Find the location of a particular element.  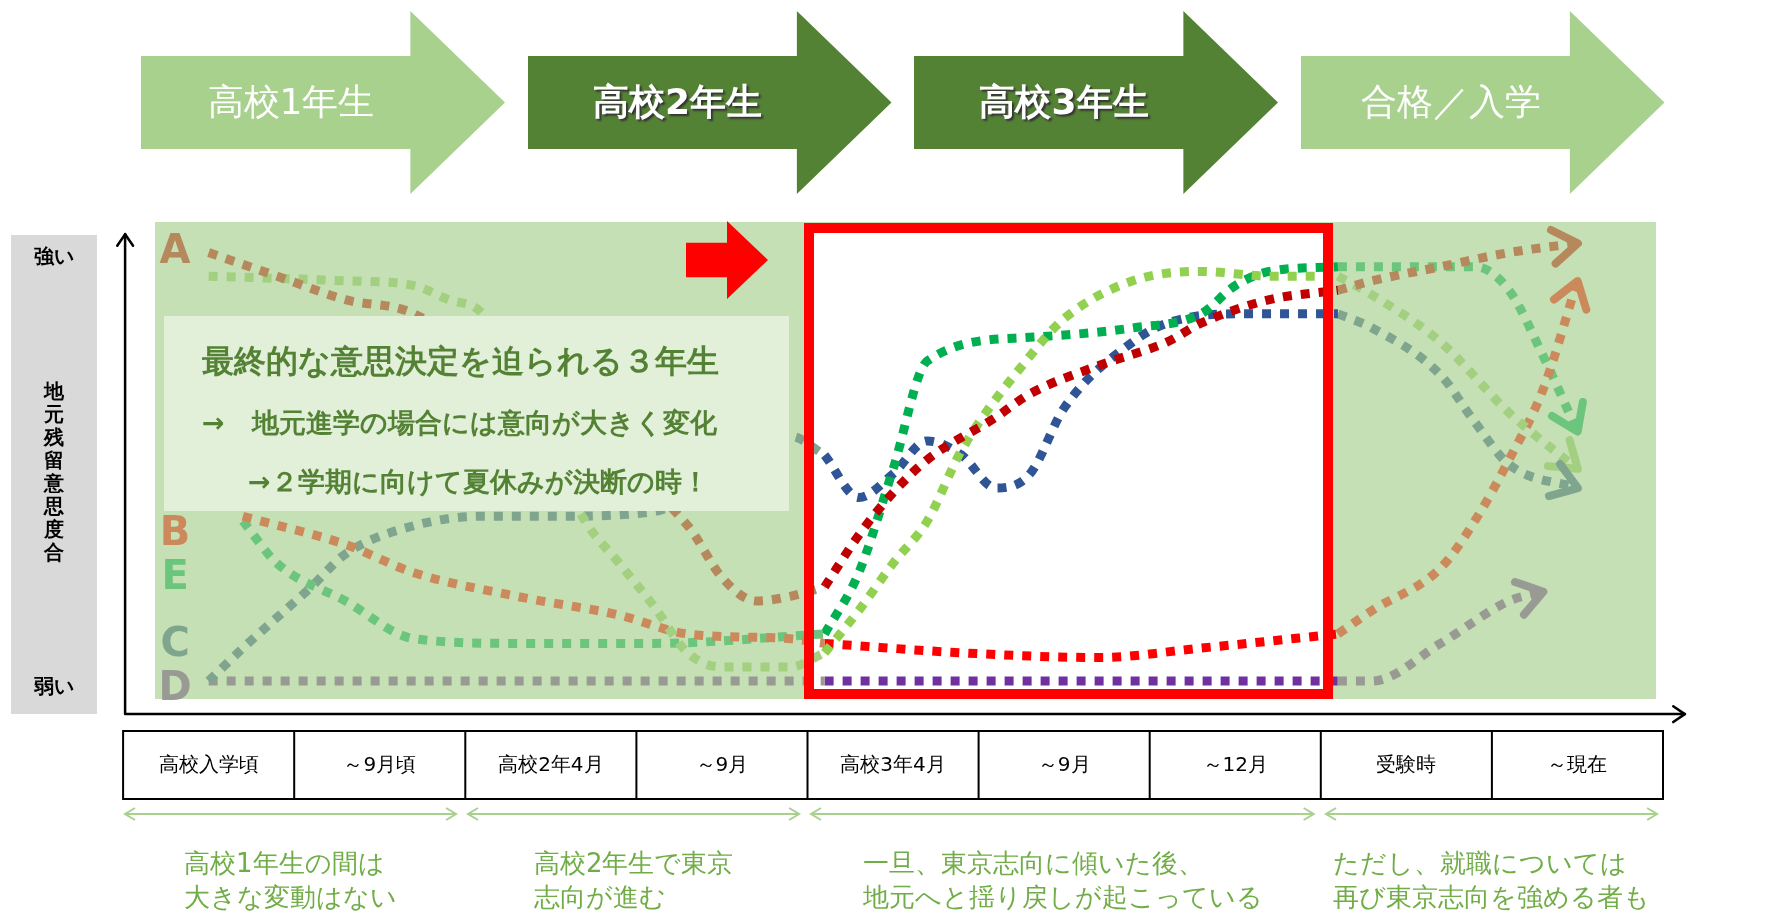

text: 強い is located at coordinates (54, 256).